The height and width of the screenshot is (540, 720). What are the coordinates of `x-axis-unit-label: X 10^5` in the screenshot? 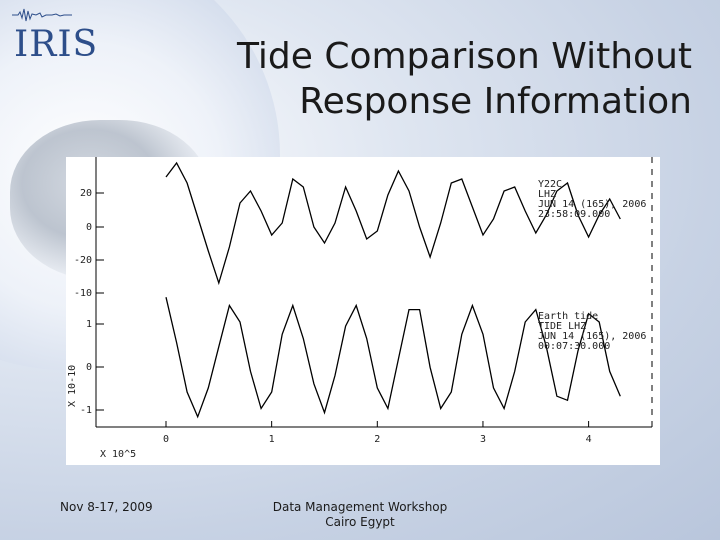 It's located at (118, 454).